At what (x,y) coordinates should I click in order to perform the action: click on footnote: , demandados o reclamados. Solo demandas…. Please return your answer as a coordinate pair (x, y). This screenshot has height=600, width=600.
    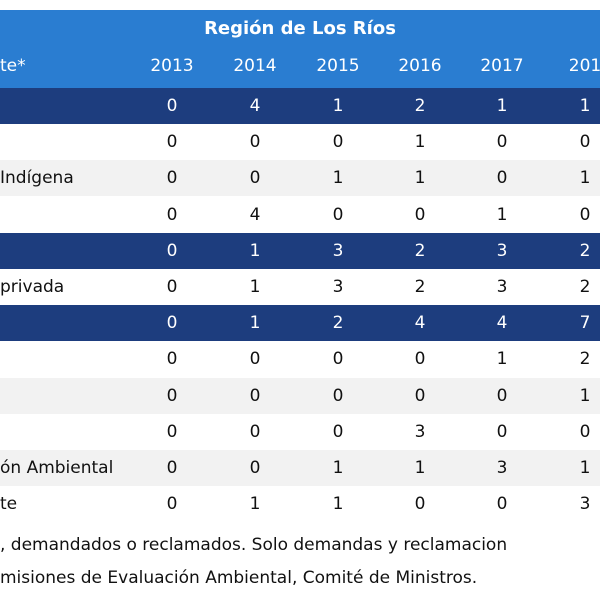
    Looking at the image, I should click on (254, 545).